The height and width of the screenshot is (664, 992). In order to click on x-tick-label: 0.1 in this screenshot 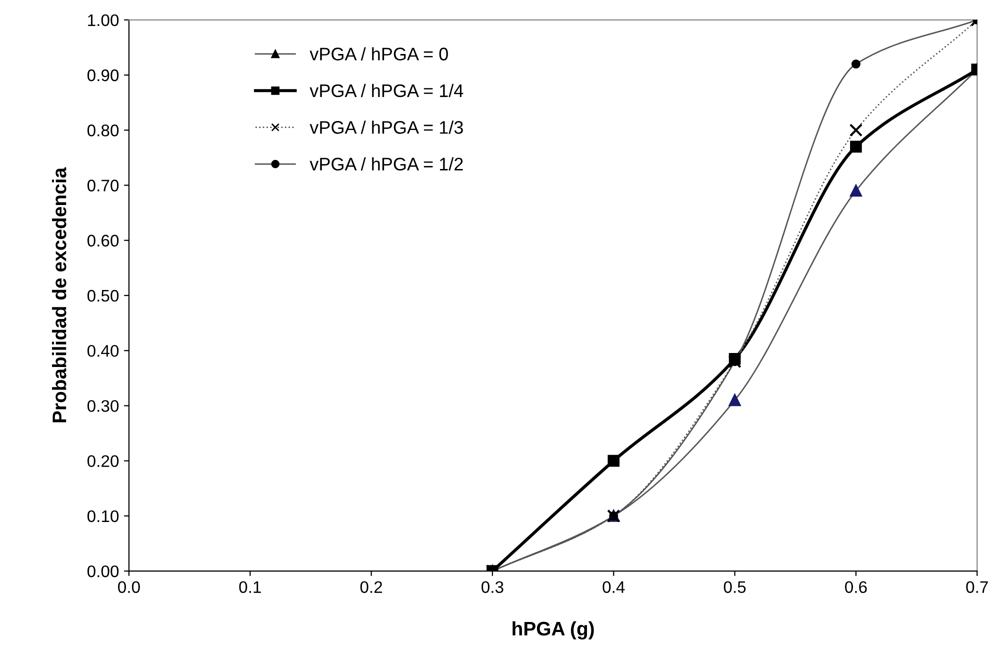, I will do `click(250, 587)`.